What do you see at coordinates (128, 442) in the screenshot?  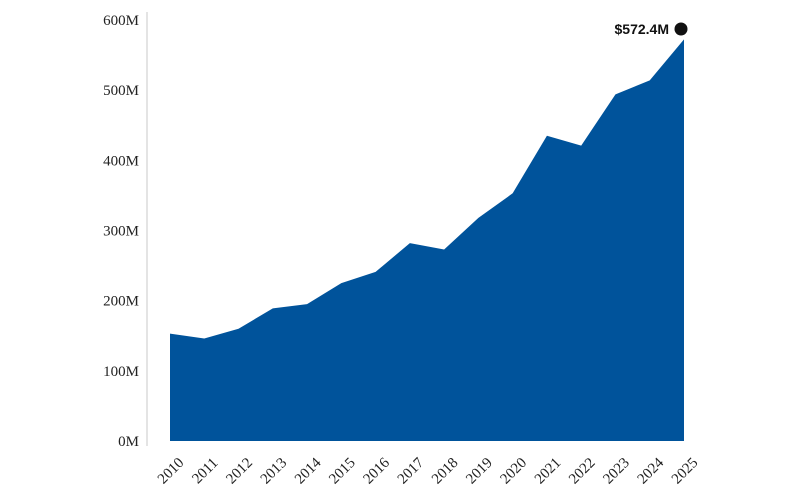 I see `y-tick-label: 0M` at bounding box center [128, 442].